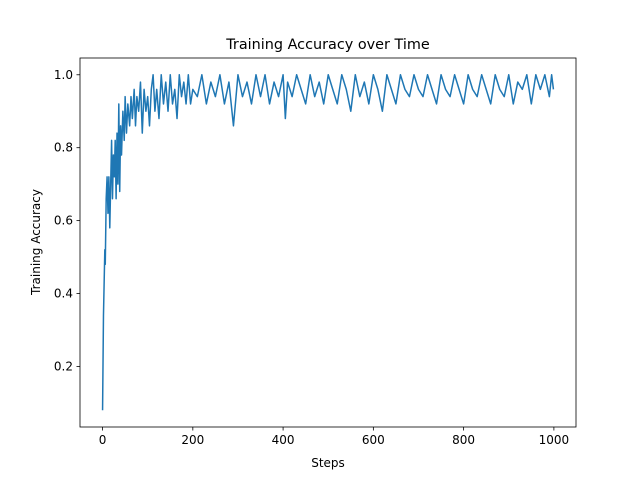 The height and width of the screenshot is (480, 640). What do you see at coordinates (463, 440) in the screenshot?
I see `x-tick-label: 800` at bounding box center [463, 440].